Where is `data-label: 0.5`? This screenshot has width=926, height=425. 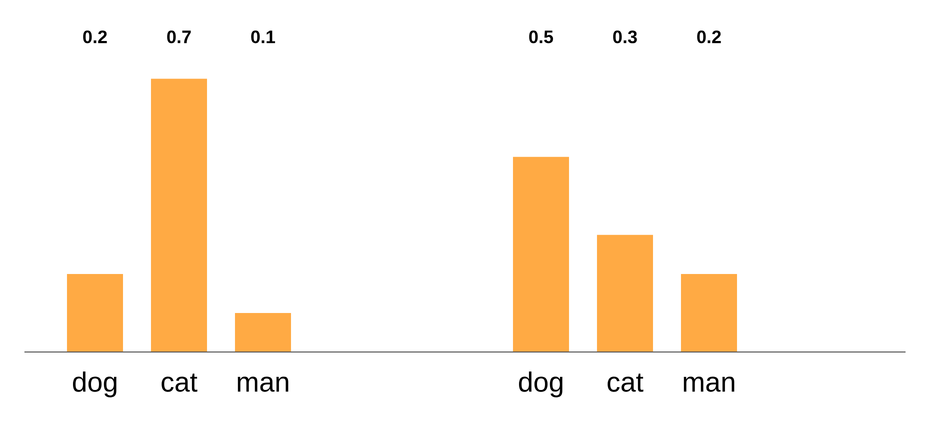 data-label: 0.5 is located at coordinates (541, 37).